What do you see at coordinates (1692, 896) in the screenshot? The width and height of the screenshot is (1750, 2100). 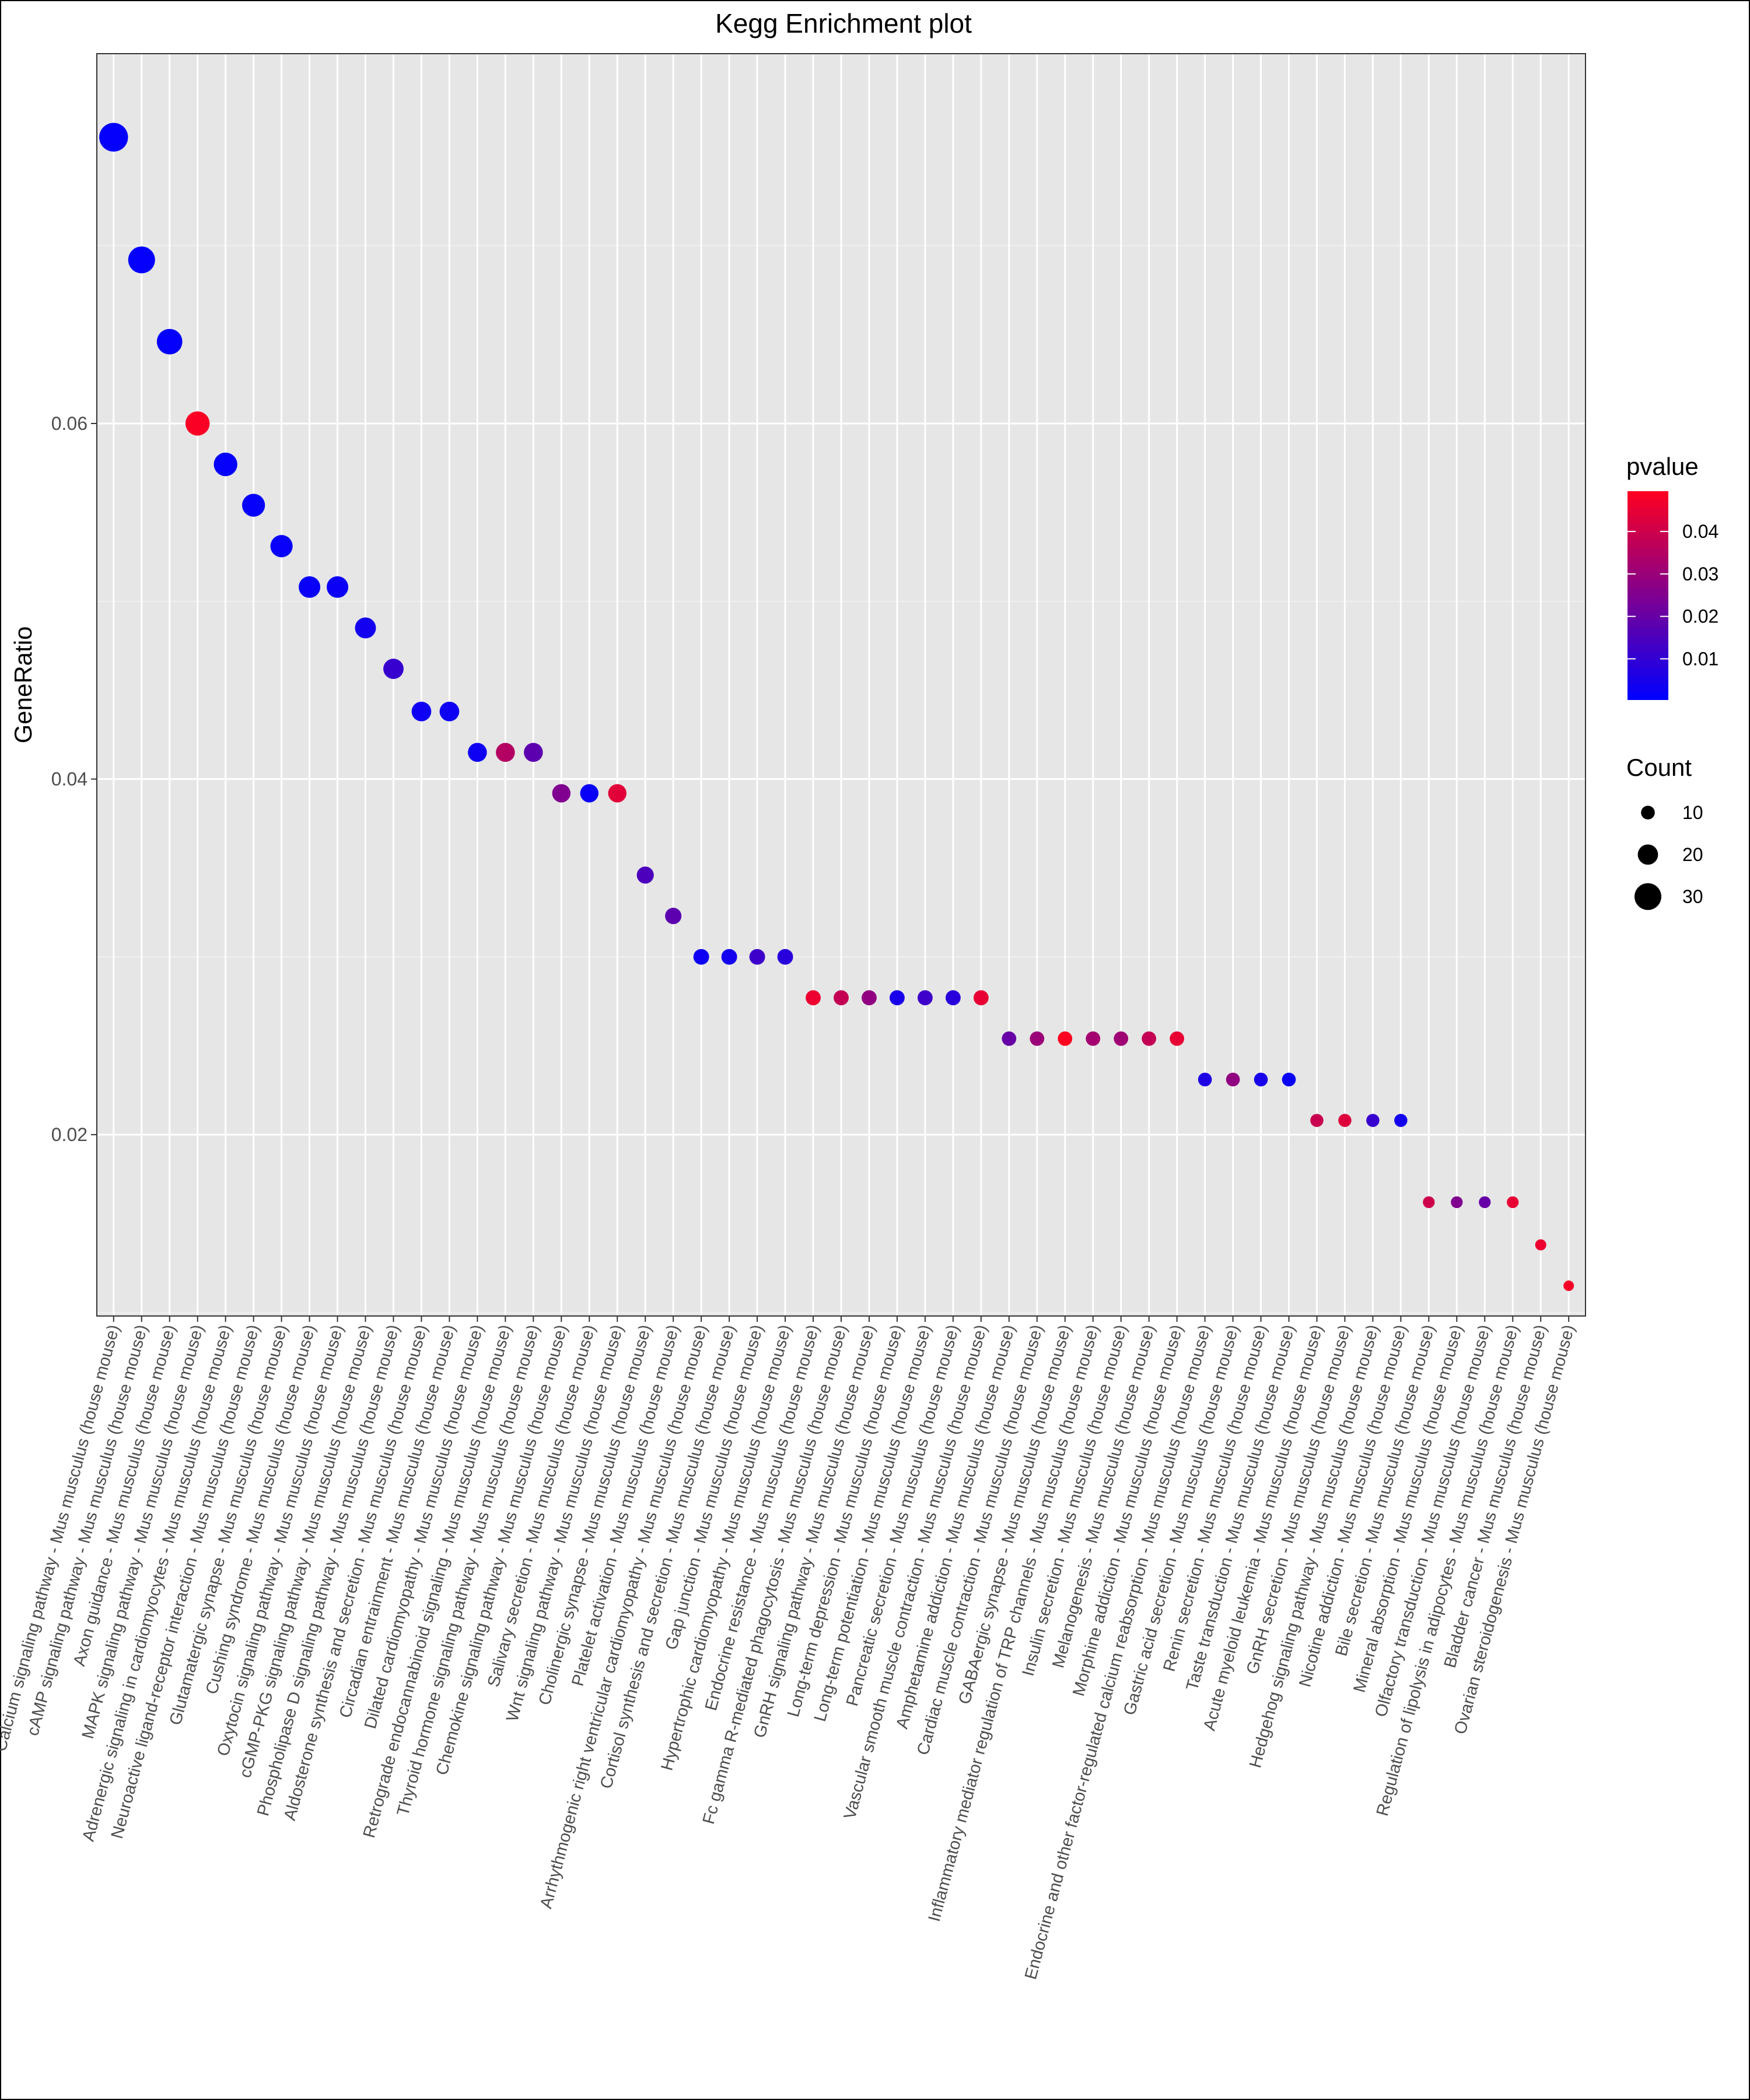 I see `count-legend-label: 30` at bounding box center [1692, 896].